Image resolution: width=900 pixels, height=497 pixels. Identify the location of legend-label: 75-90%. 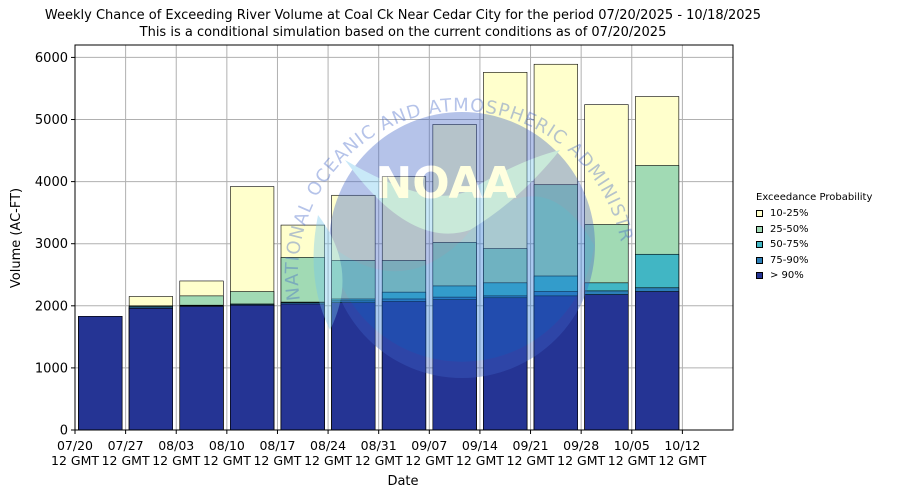
(789, 260).